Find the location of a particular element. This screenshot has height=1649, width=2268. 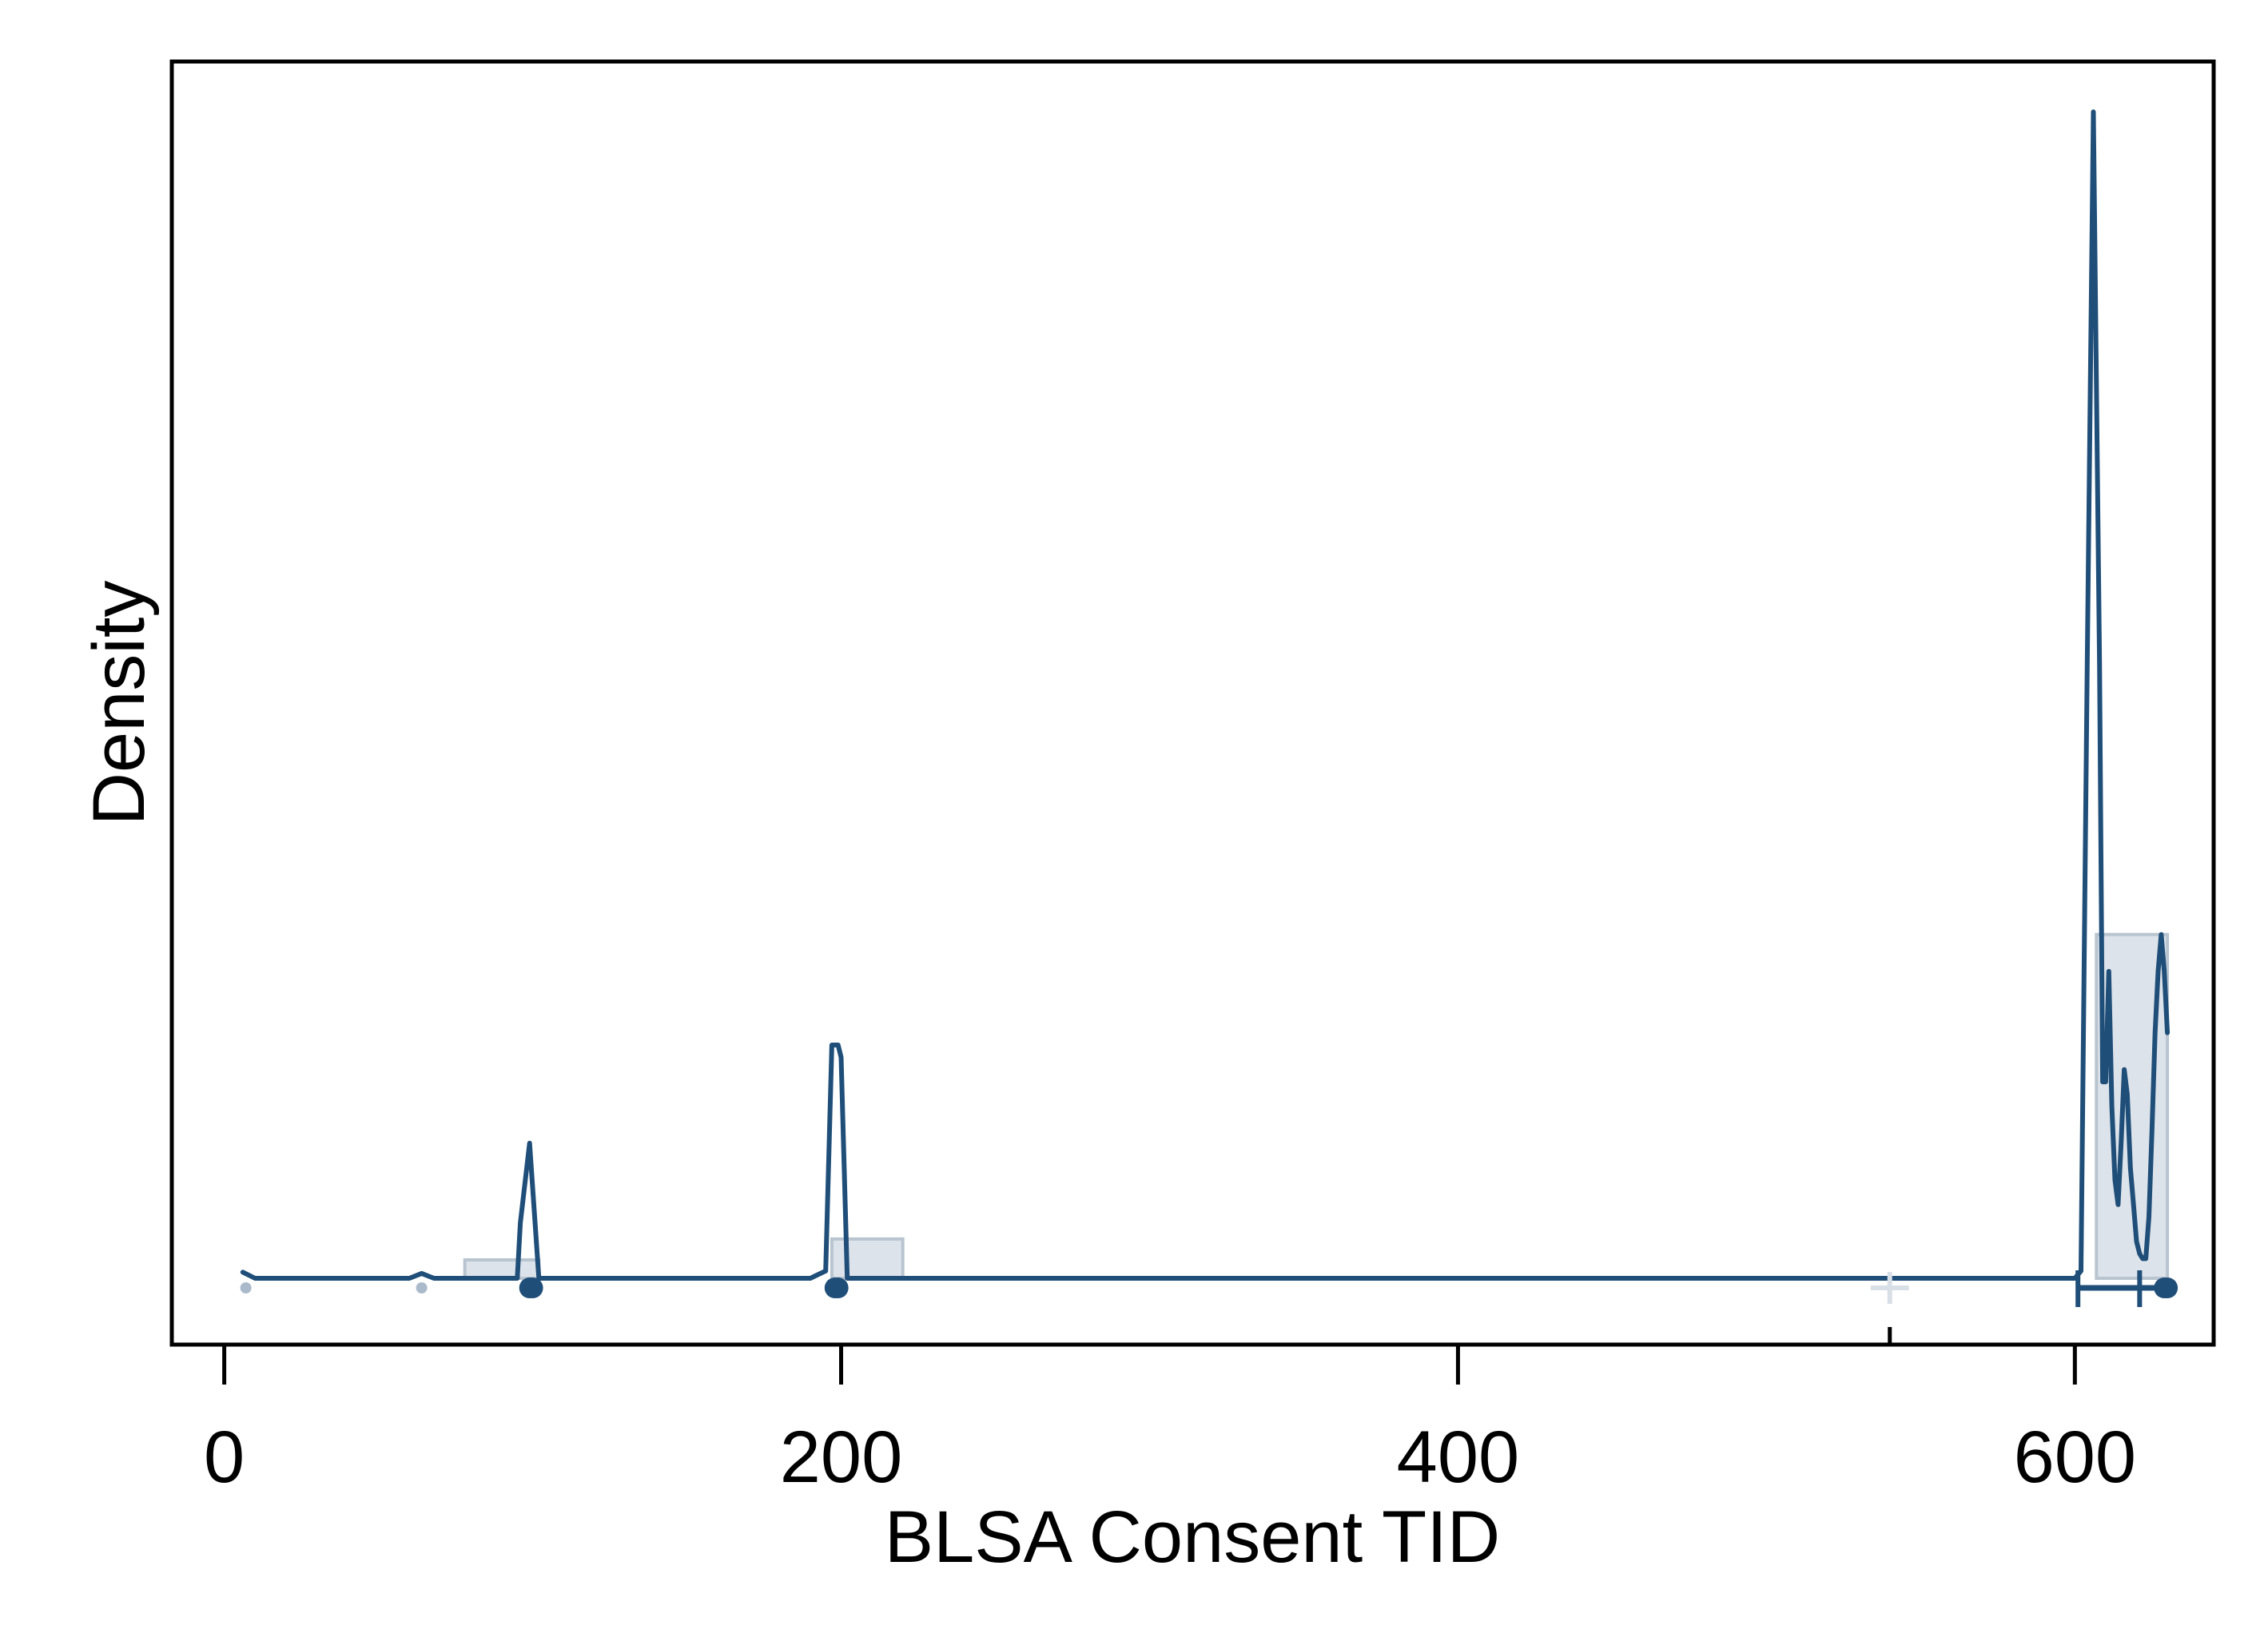

y-axis-label: Density is located at coordinates (119, 703).